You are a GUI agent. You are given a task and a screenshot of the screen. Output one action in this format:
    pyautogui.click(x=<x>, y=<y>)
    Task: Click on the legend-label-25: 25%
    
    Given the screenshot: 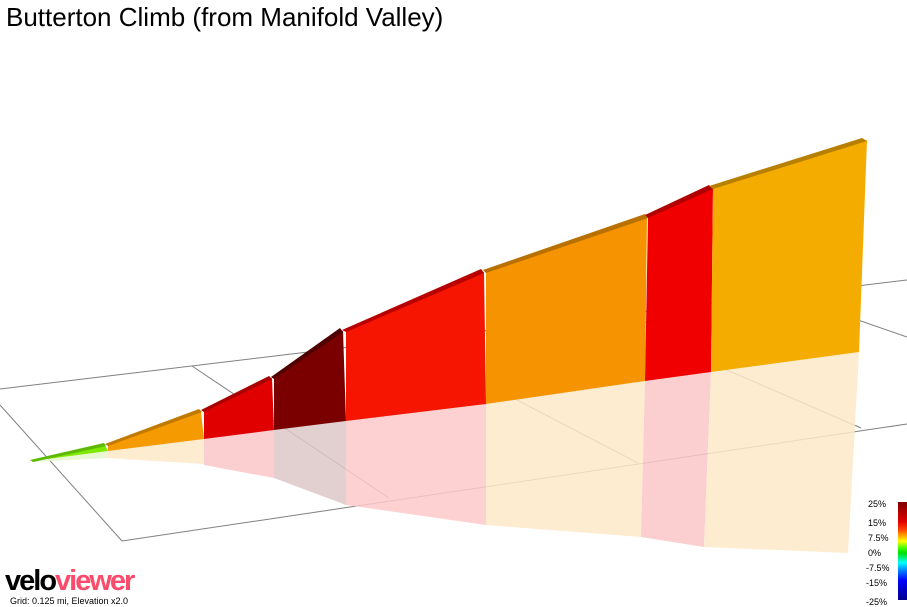 What is the action you would take?
    pyautogui.click(x=877, y=504)
    